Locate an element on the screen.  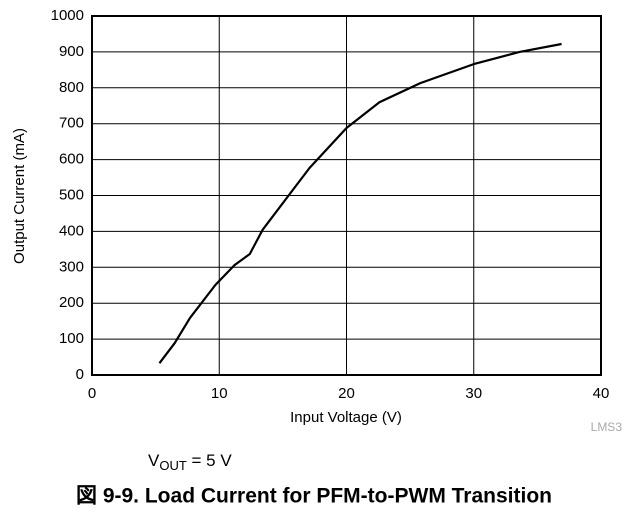
x-axis-label: Input Voltage (V) is located at coordinates (346, 417).